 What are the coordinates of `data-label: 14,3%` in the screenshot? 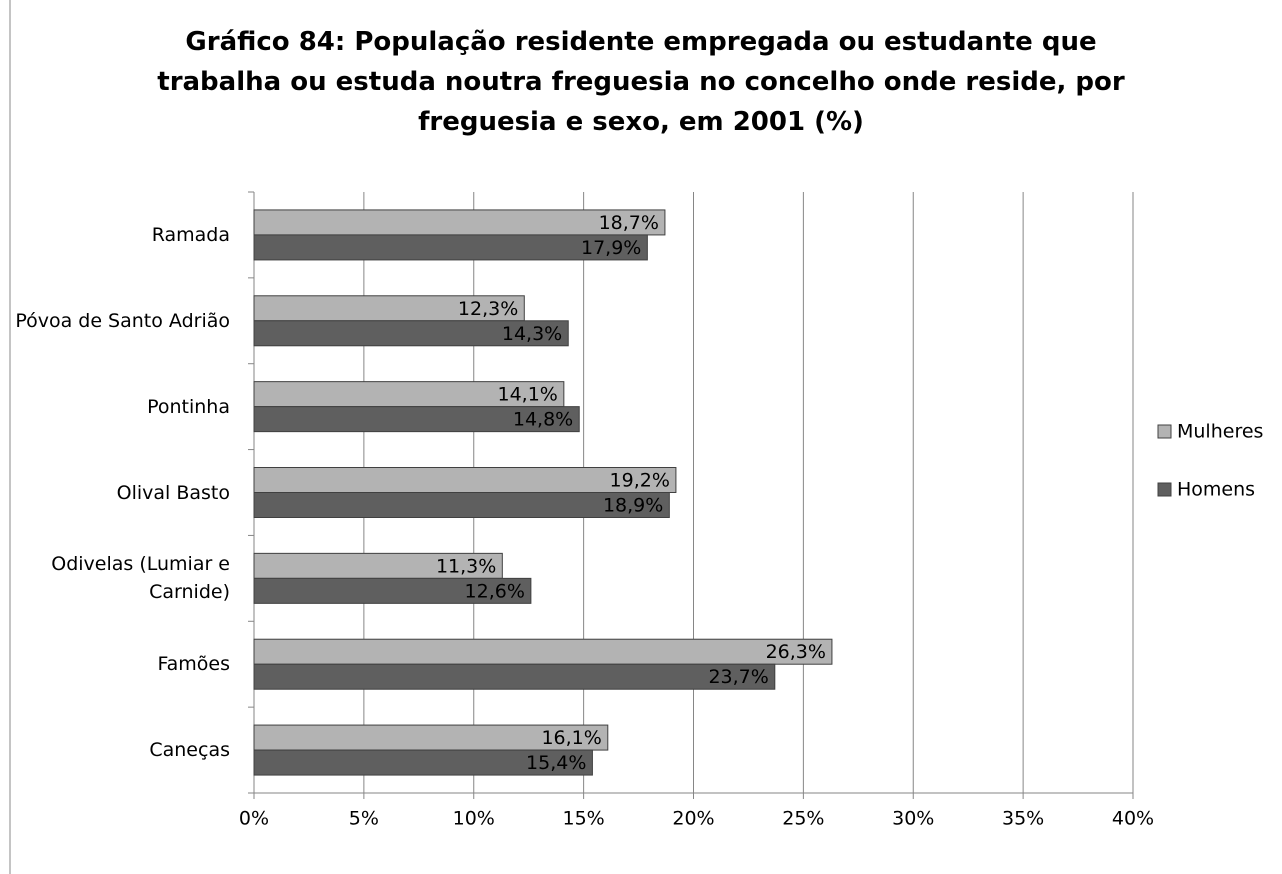 It's located at (532, 334).